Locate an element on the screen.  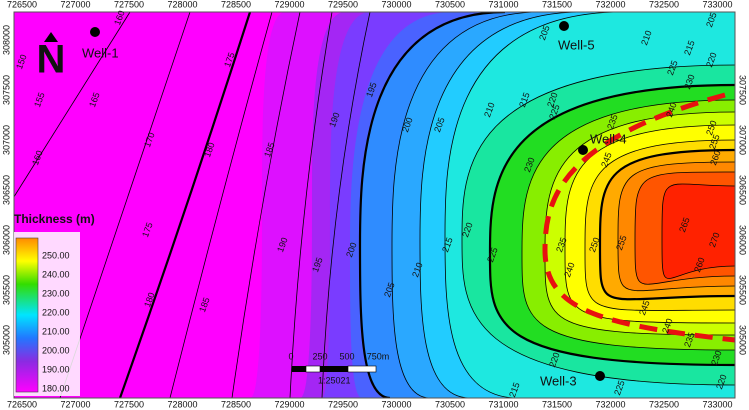
x-tick-label: 733000 is located at coordinates (717, 4).